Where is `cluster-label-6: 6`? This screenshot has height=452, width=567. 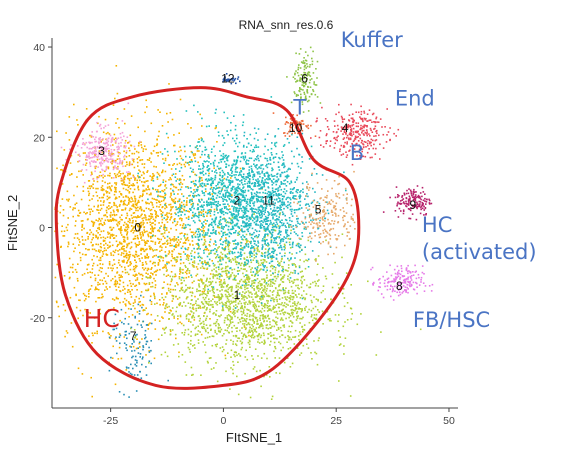 cluster-label-6: 6 is located at coordinates (304, 79).